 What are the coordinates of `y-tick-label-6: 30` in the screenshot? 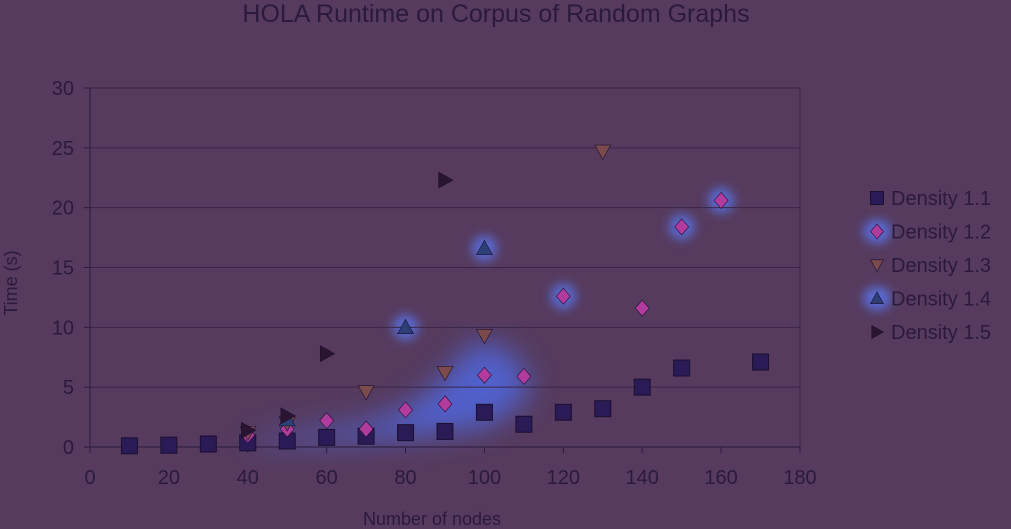 It's located at (63, 89).